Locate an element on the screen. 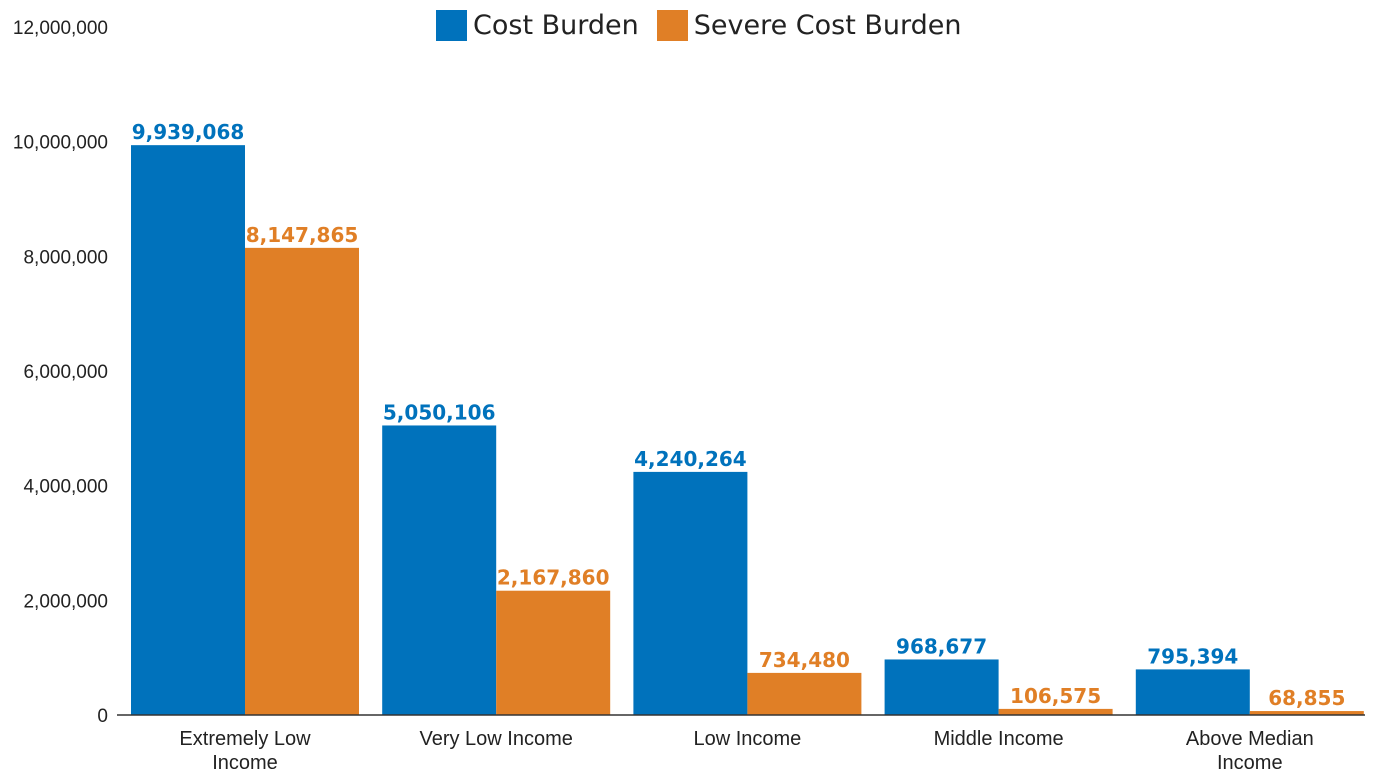  legend-item-cost-burden: Cost Burden is located at coordinates (537, 25).